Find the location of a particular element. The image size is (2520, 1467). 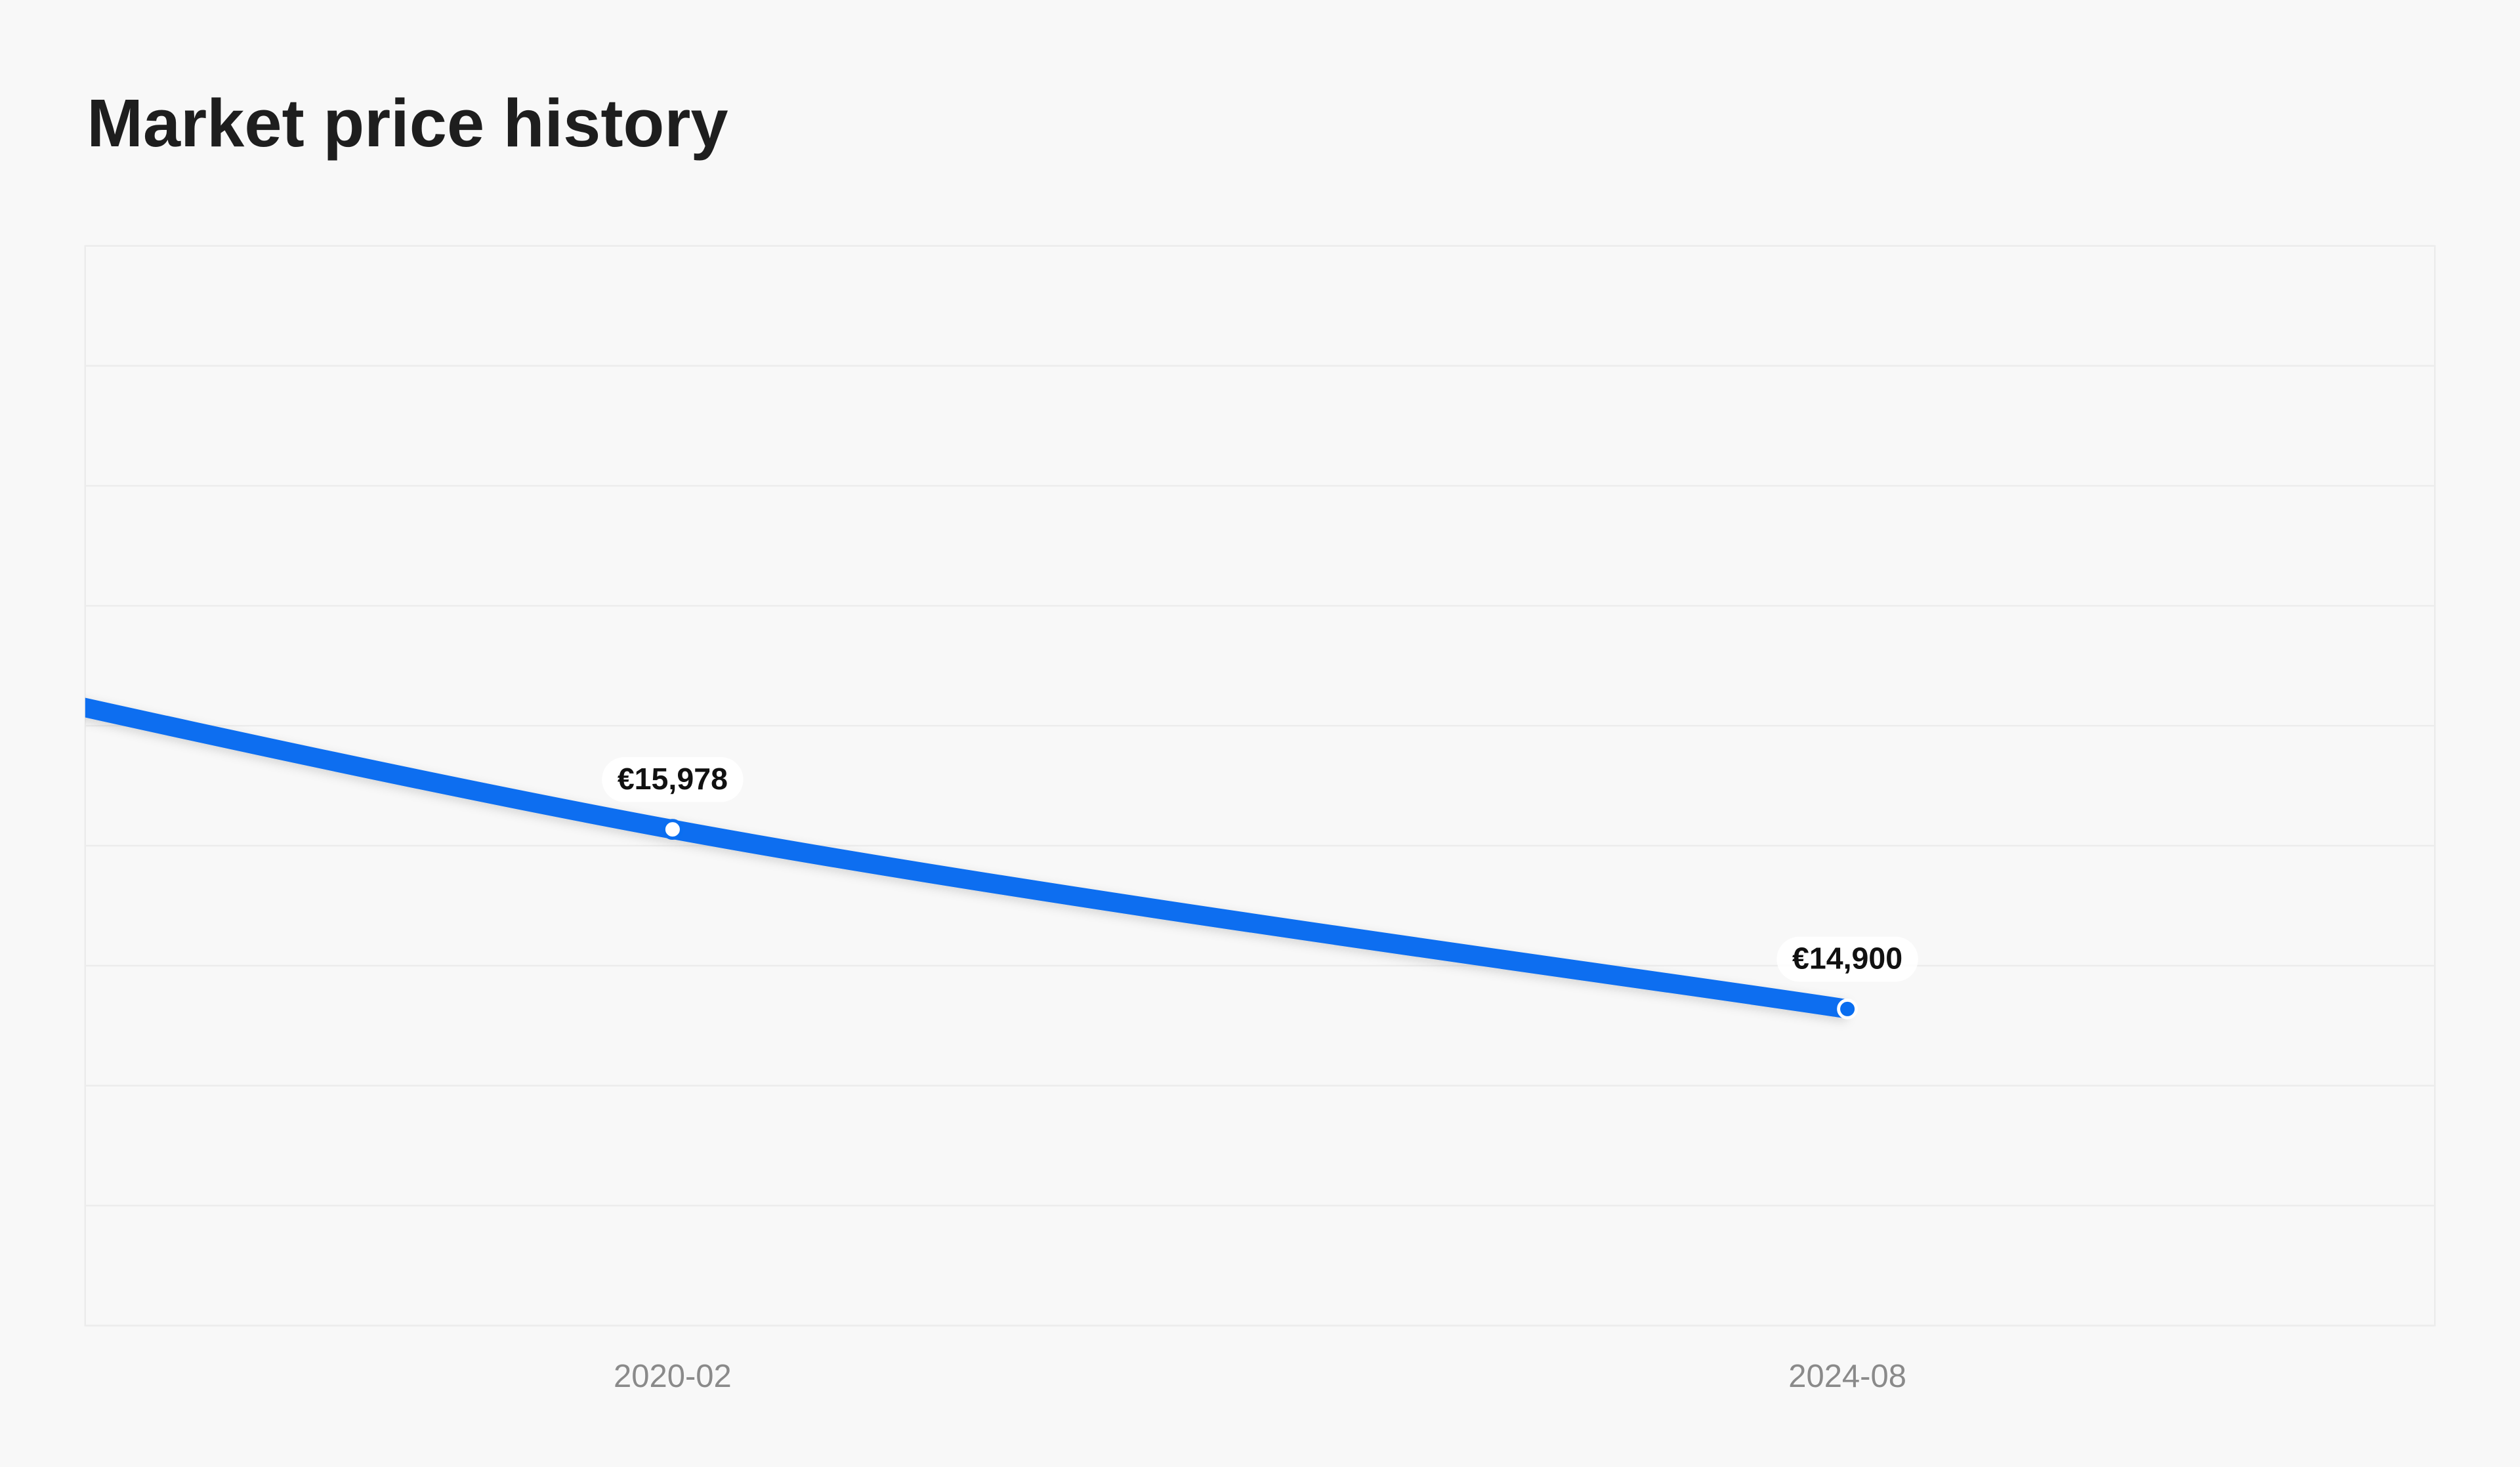

x-tick-label: 2024-08 is located at coordinates (1847, 1376).